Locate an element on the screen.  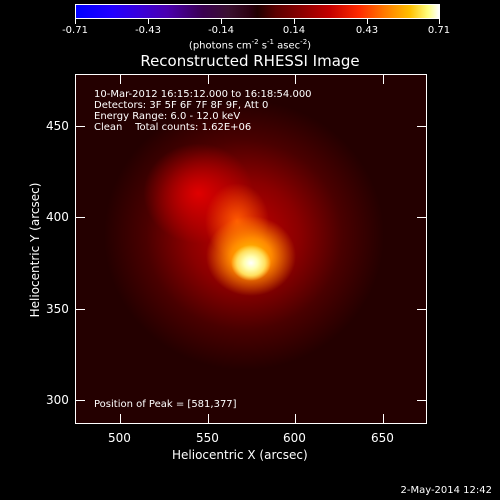
x-tick-label: 500 is located at coordinates (119, 438).